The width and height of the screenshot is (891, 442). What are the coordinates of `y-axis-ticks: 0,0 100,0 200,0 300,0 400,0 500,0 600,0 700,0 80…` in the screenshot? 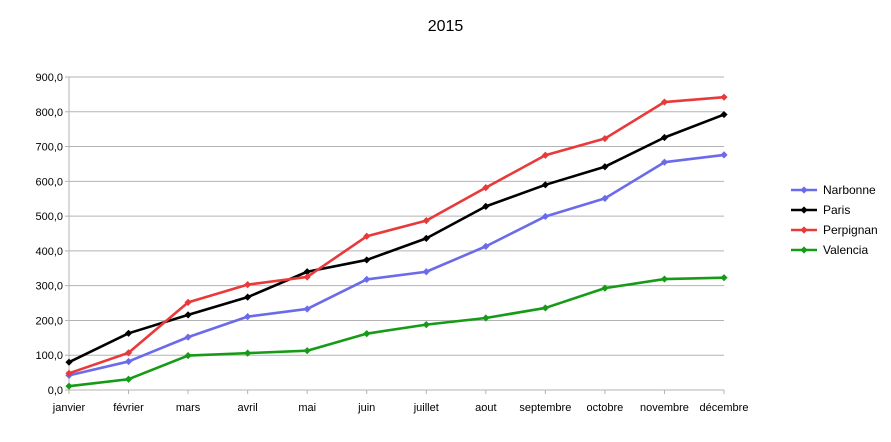 It's located at (52, 234).